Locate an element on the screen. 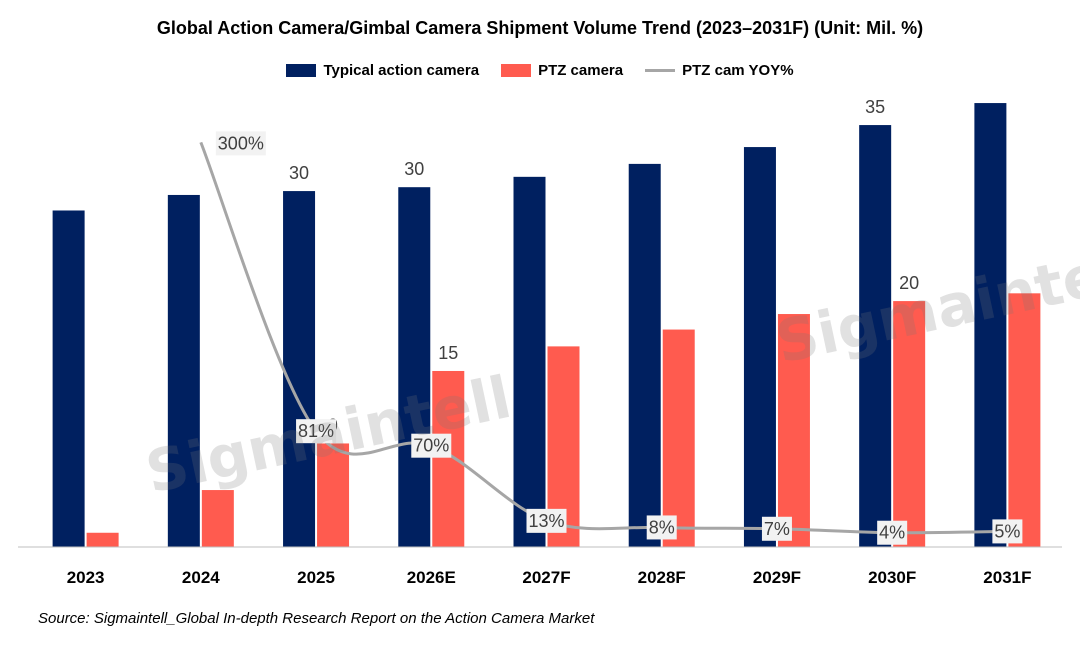  x-tick-label-2031F: 2031F is located at coordinates (1007, 577).